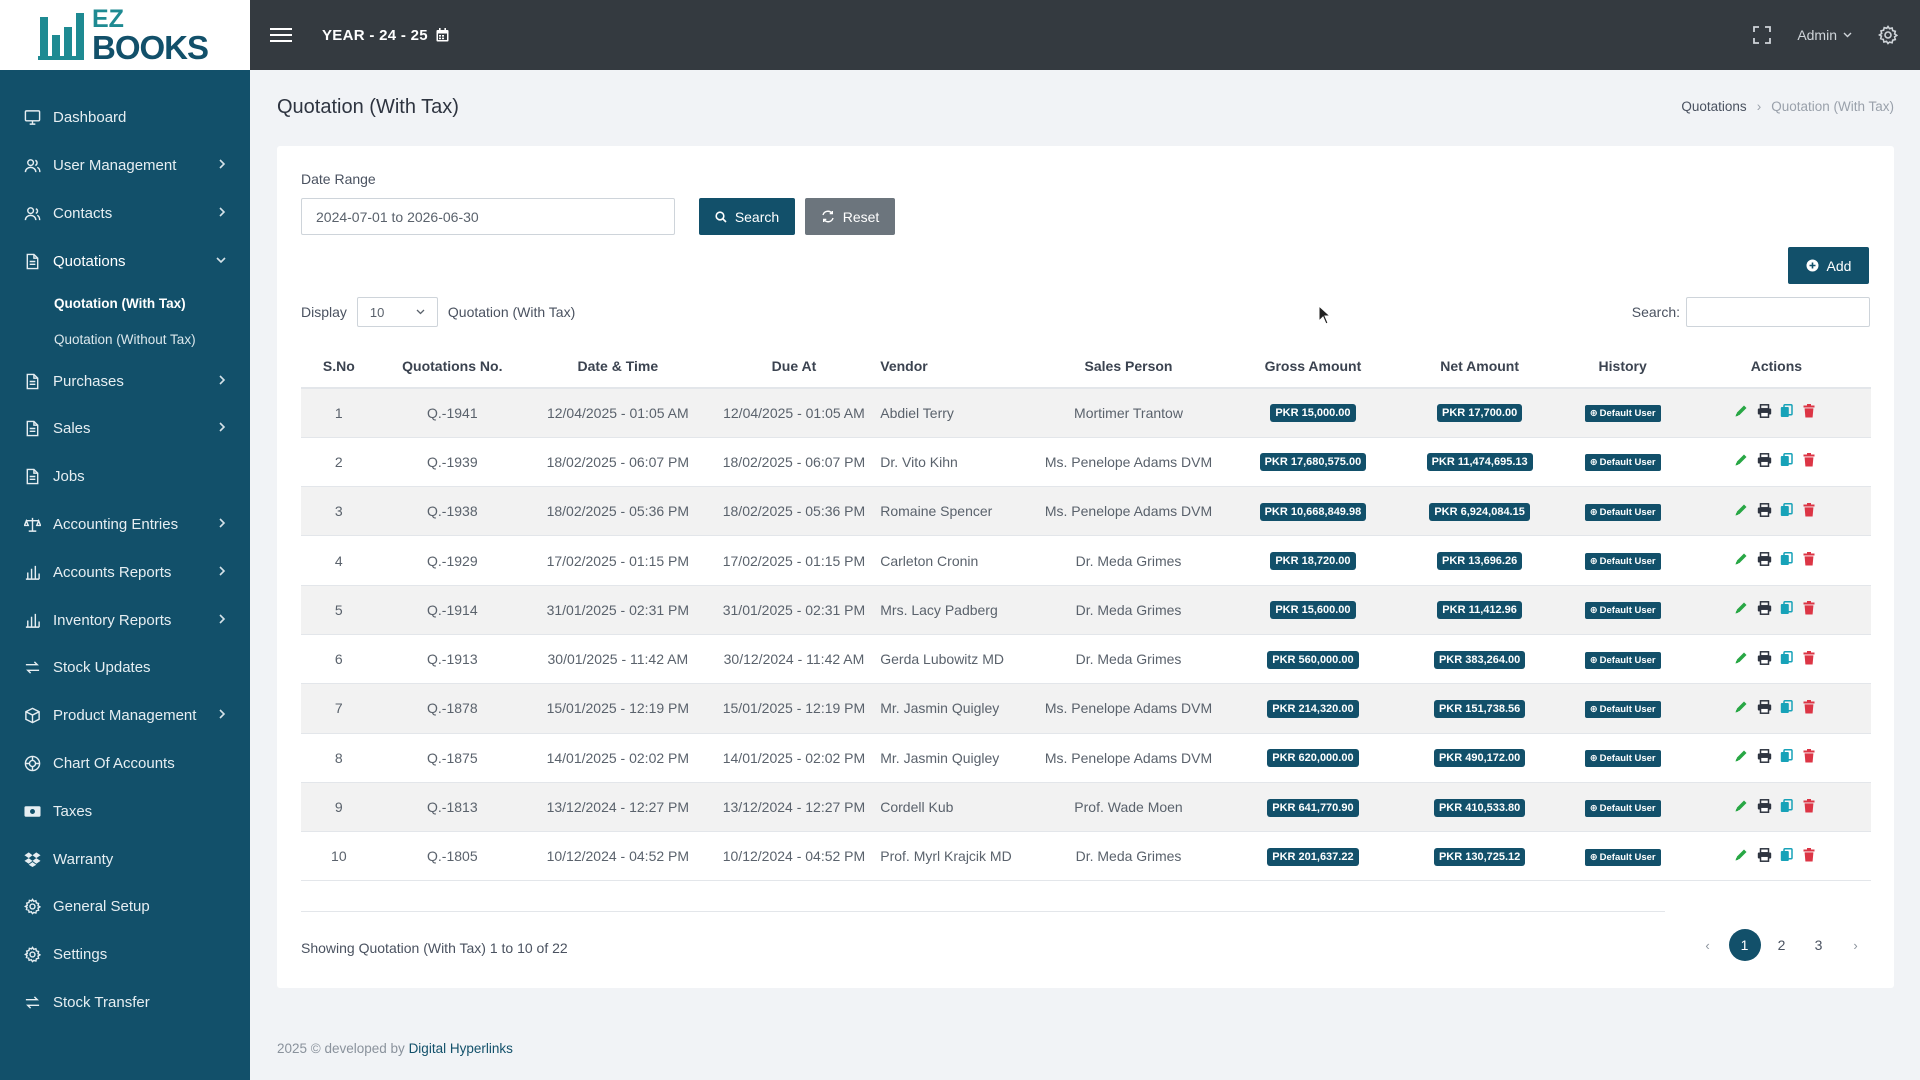  Describe the element at coordinates (1778, 312) in the screenshot. I see `table-search-input` at that location.